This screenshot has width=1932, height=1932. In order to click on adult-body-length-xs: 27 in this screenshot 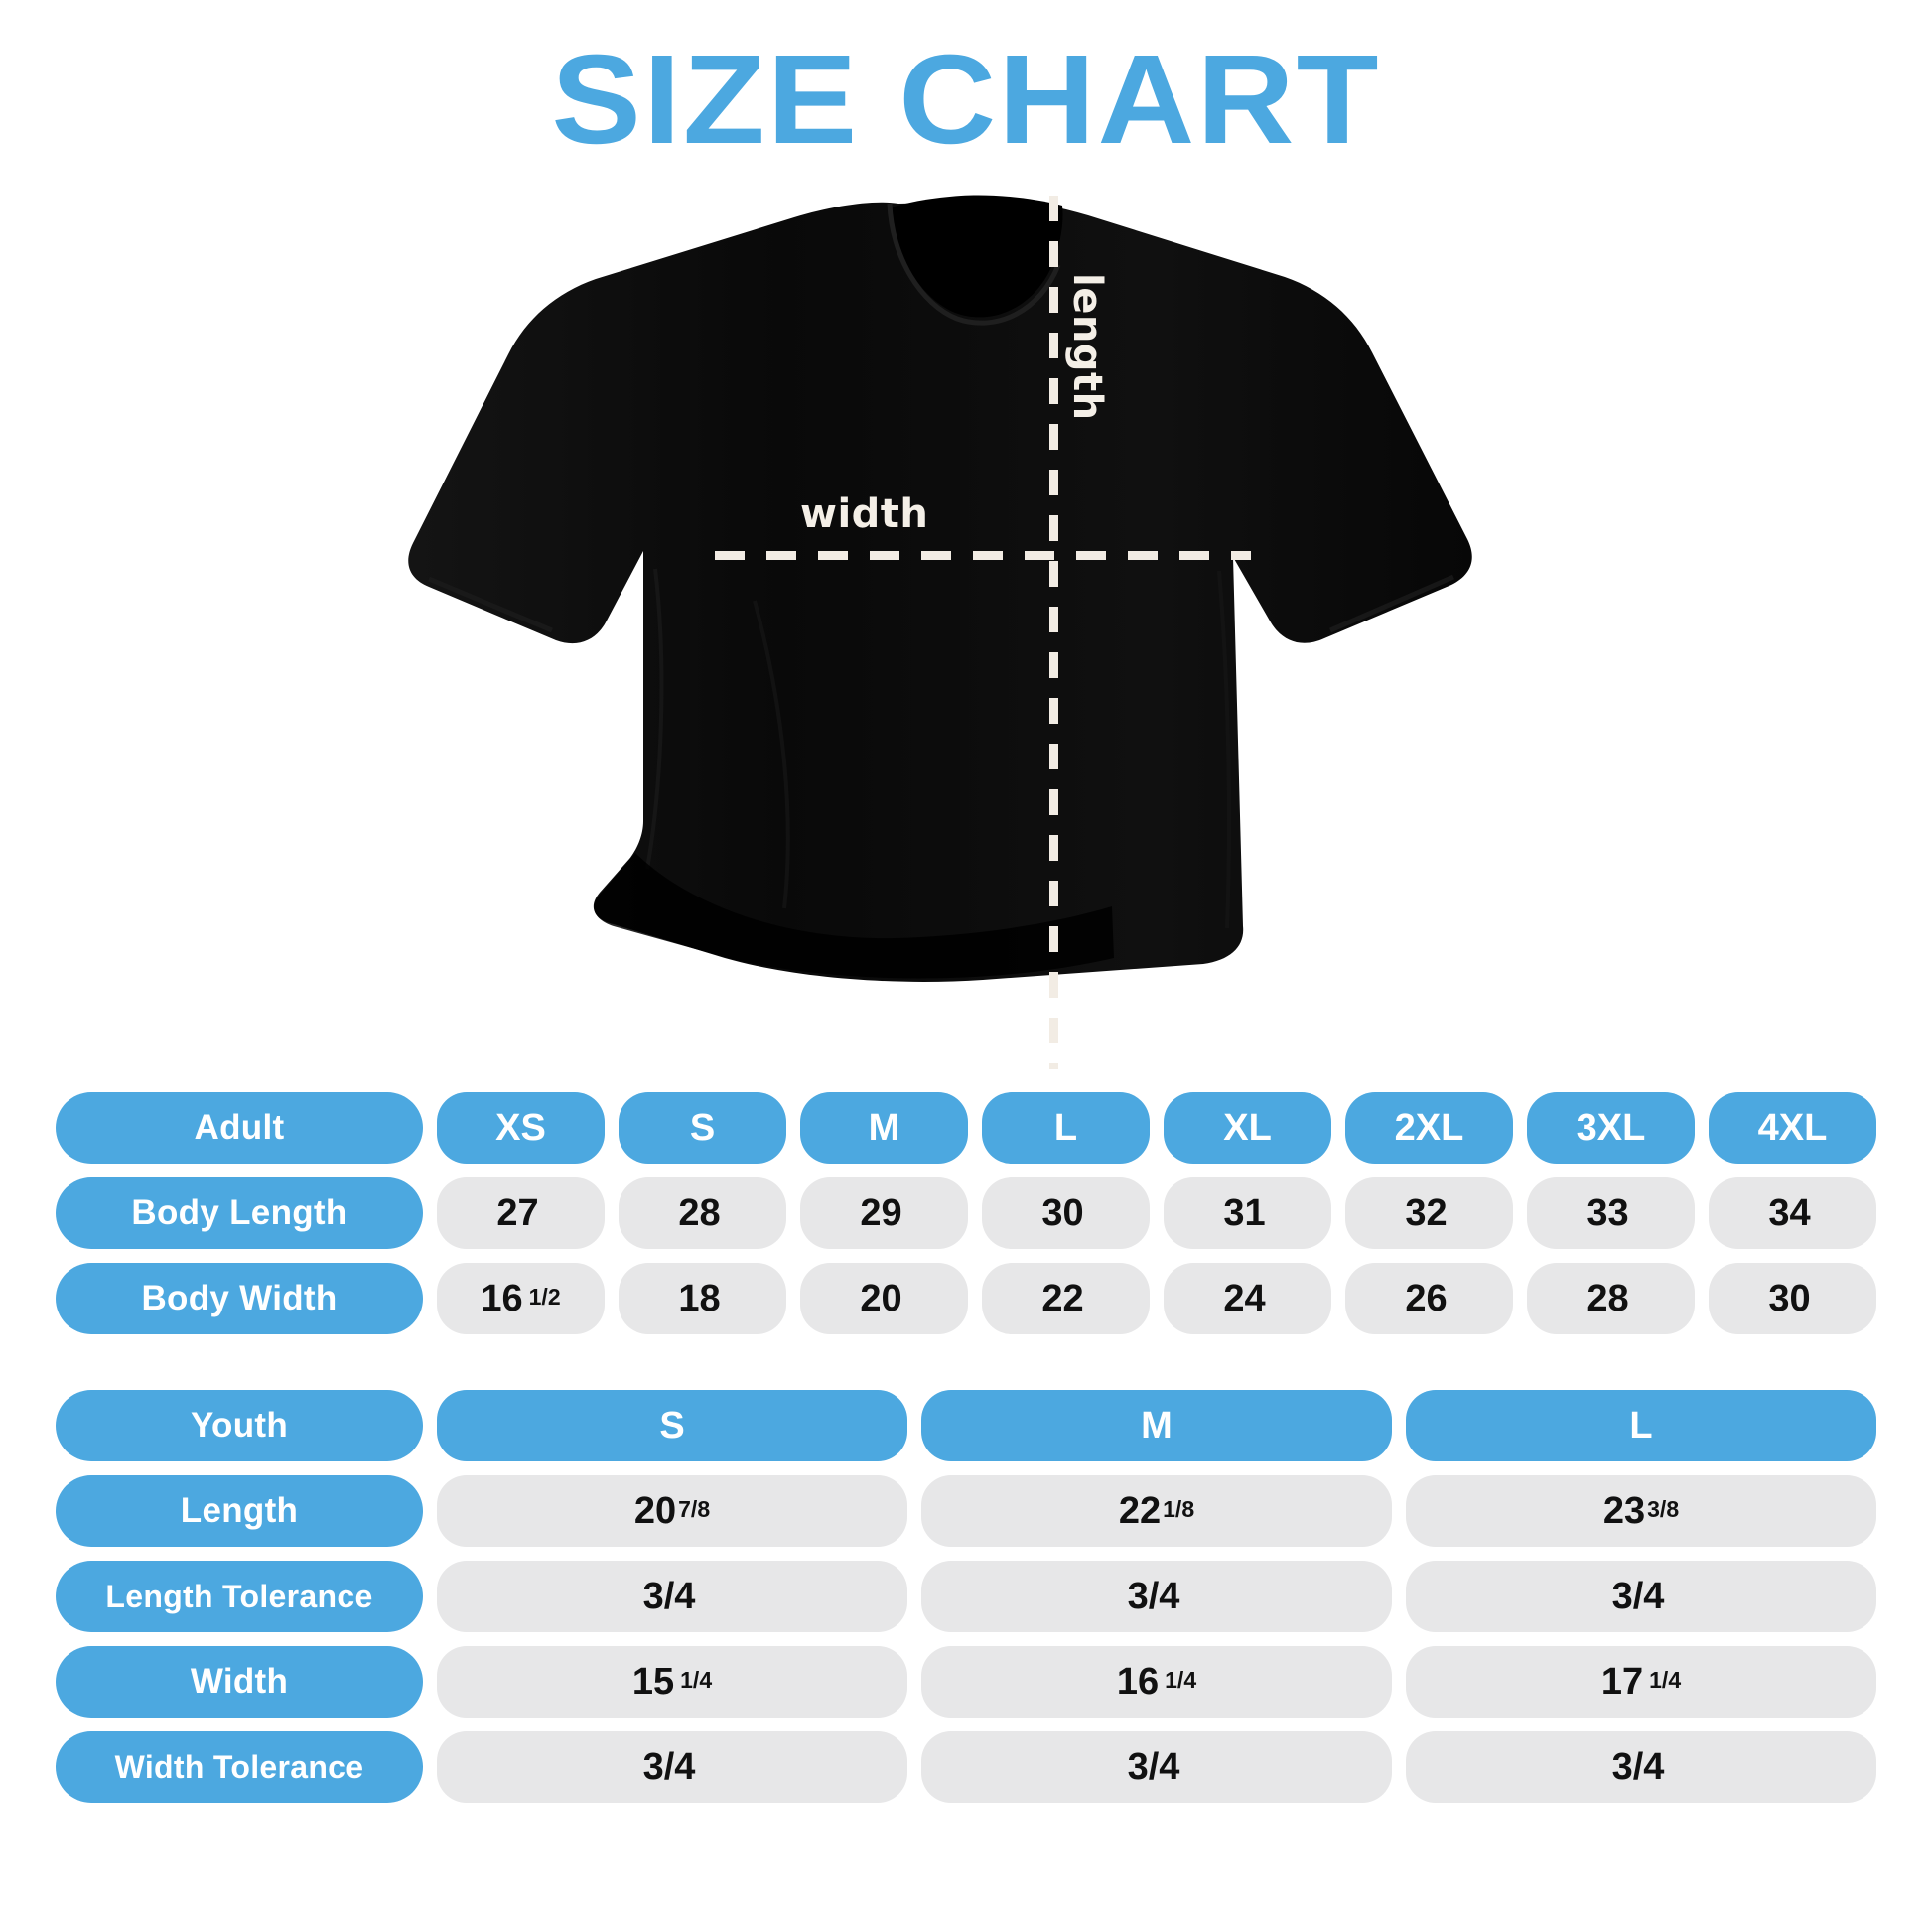, I will do `click(521, 1213)`.